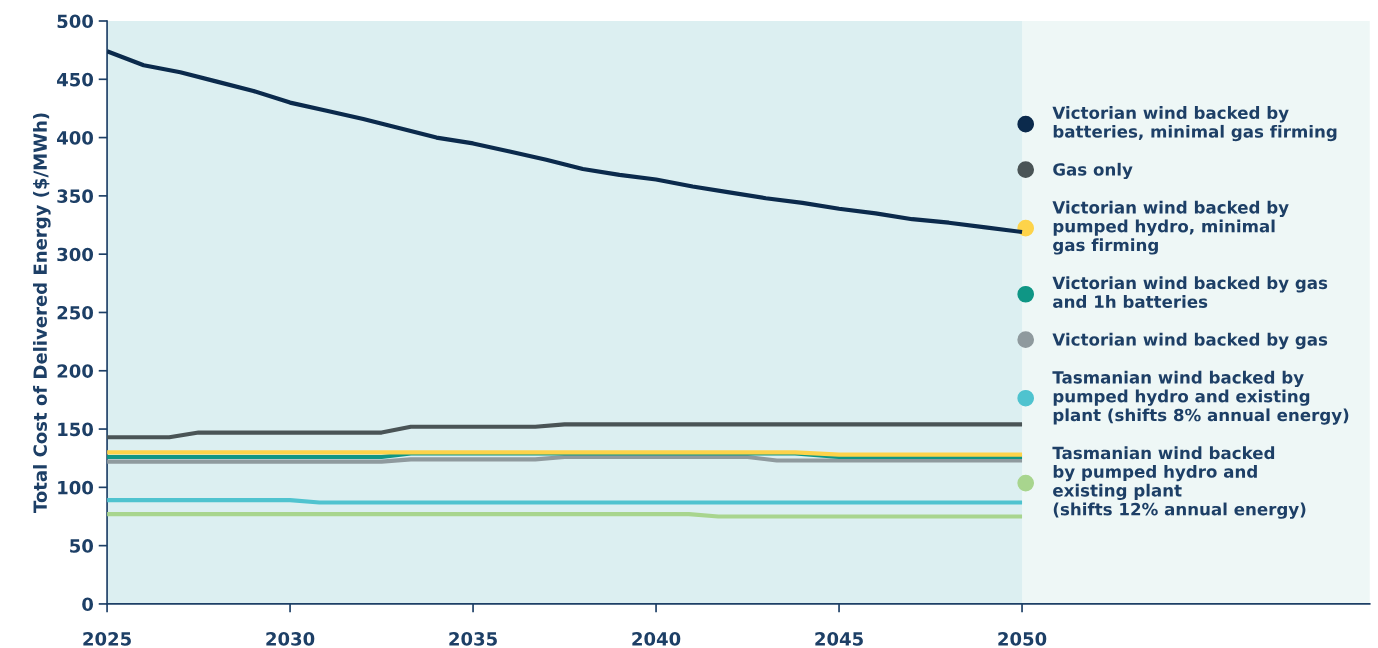  Describe the element at coordinates (656, 639) in the screenshot. I see `x-tick-label: 2040` at that location.